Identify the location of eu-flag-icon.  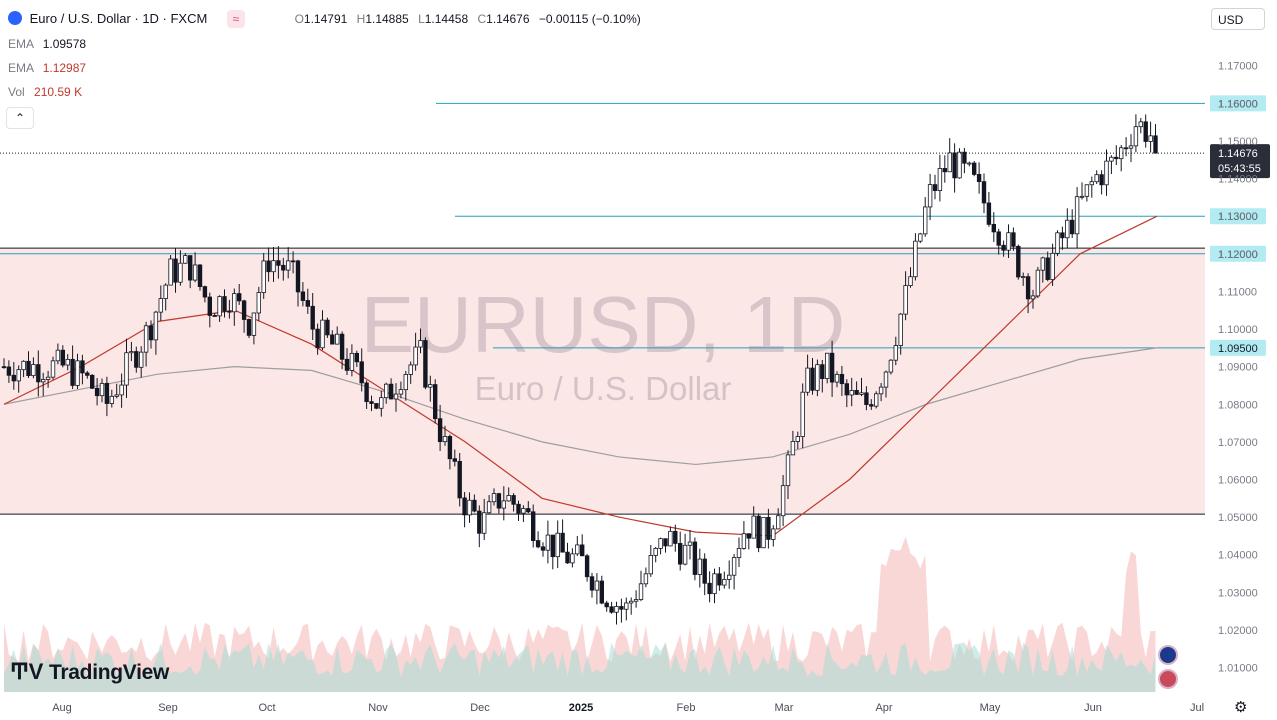
(1168, 655).